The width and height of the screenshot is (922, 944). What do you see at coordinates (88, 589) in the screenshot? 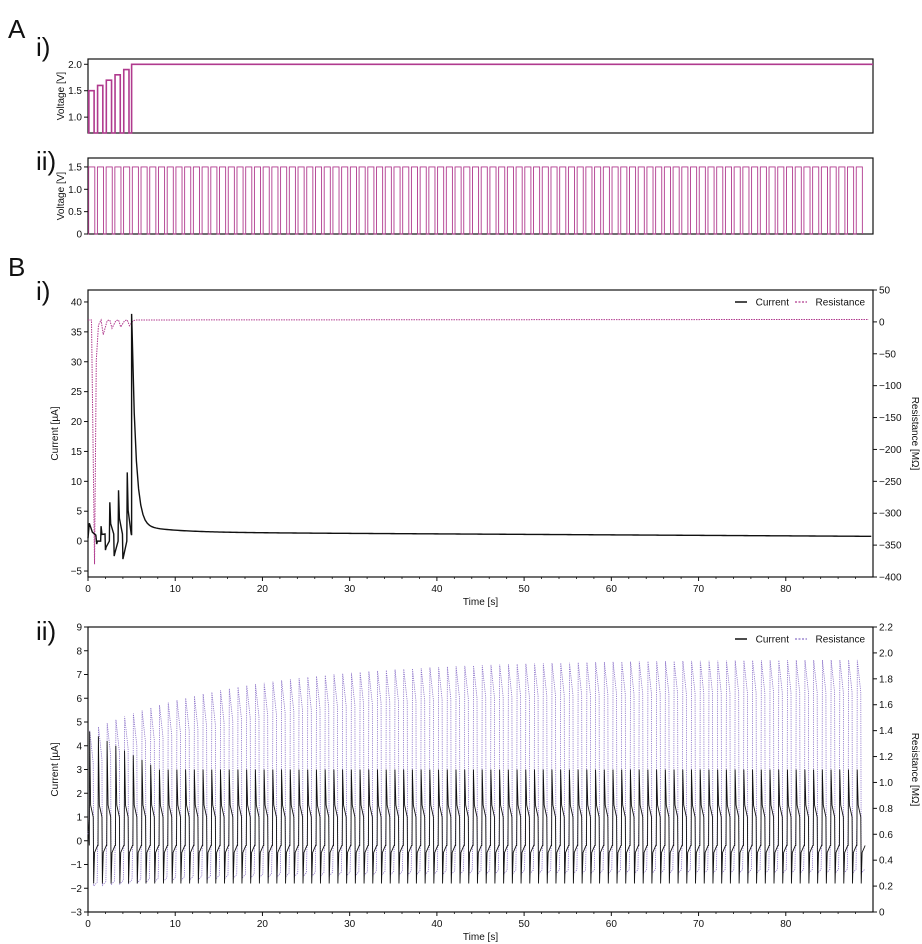
I see `x-tick-label-b-i-0: 0` at bounding box center [88, 589].